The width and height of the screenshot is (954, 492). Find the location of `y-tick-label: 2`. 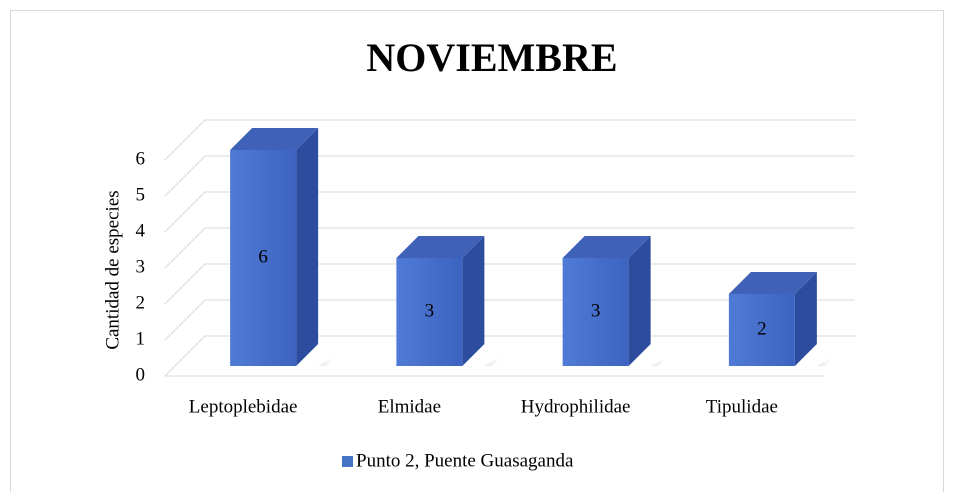

y-tick-label: 2 is located at coordinates (141, 302).